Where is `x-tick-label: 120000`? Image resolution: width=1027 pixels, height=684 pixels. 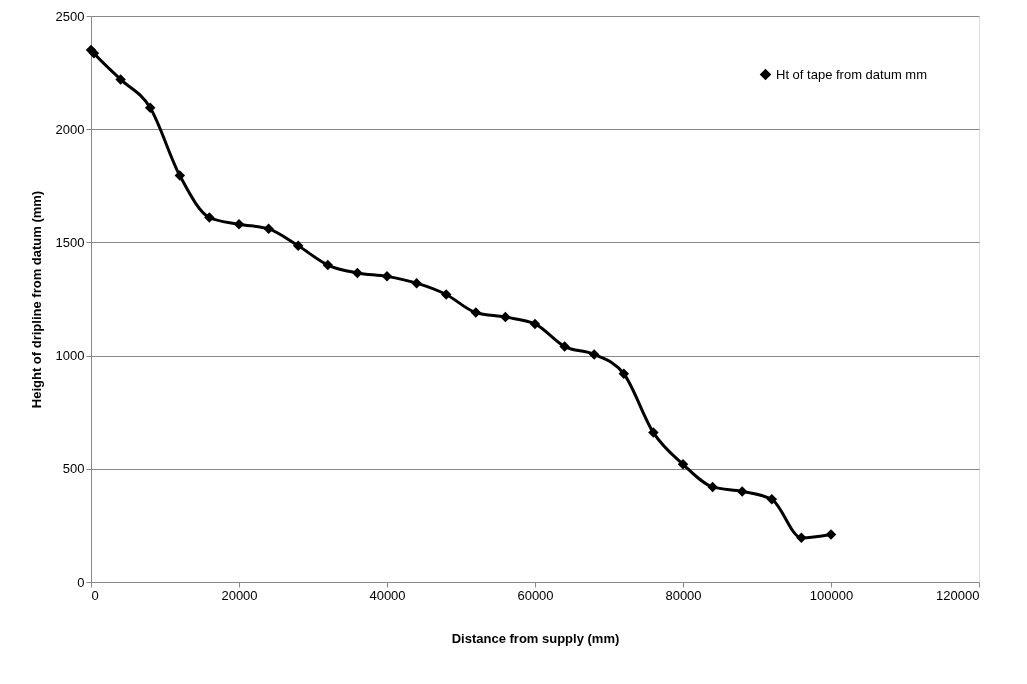
x-tick-label: 120000 is located at coordinates (958, 595).